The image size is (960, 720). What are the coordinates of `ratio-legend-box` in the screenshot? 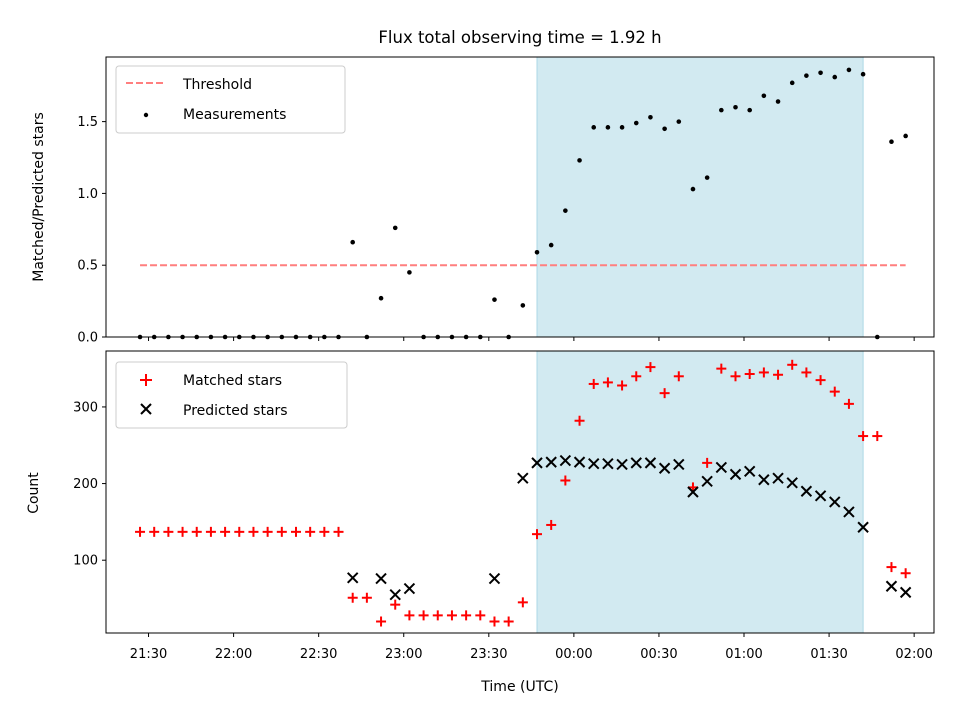 It's located at (230, 99).